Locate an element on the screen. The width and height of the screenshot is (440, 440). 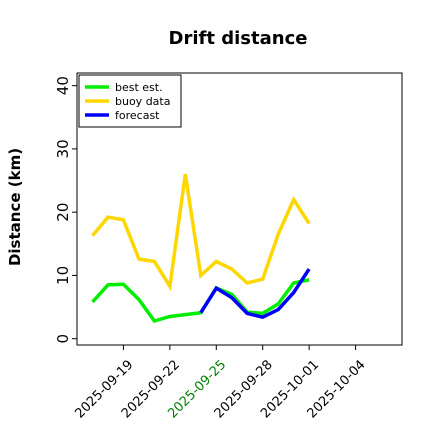
series-line-best-est- is located at coordinates (200, 301).